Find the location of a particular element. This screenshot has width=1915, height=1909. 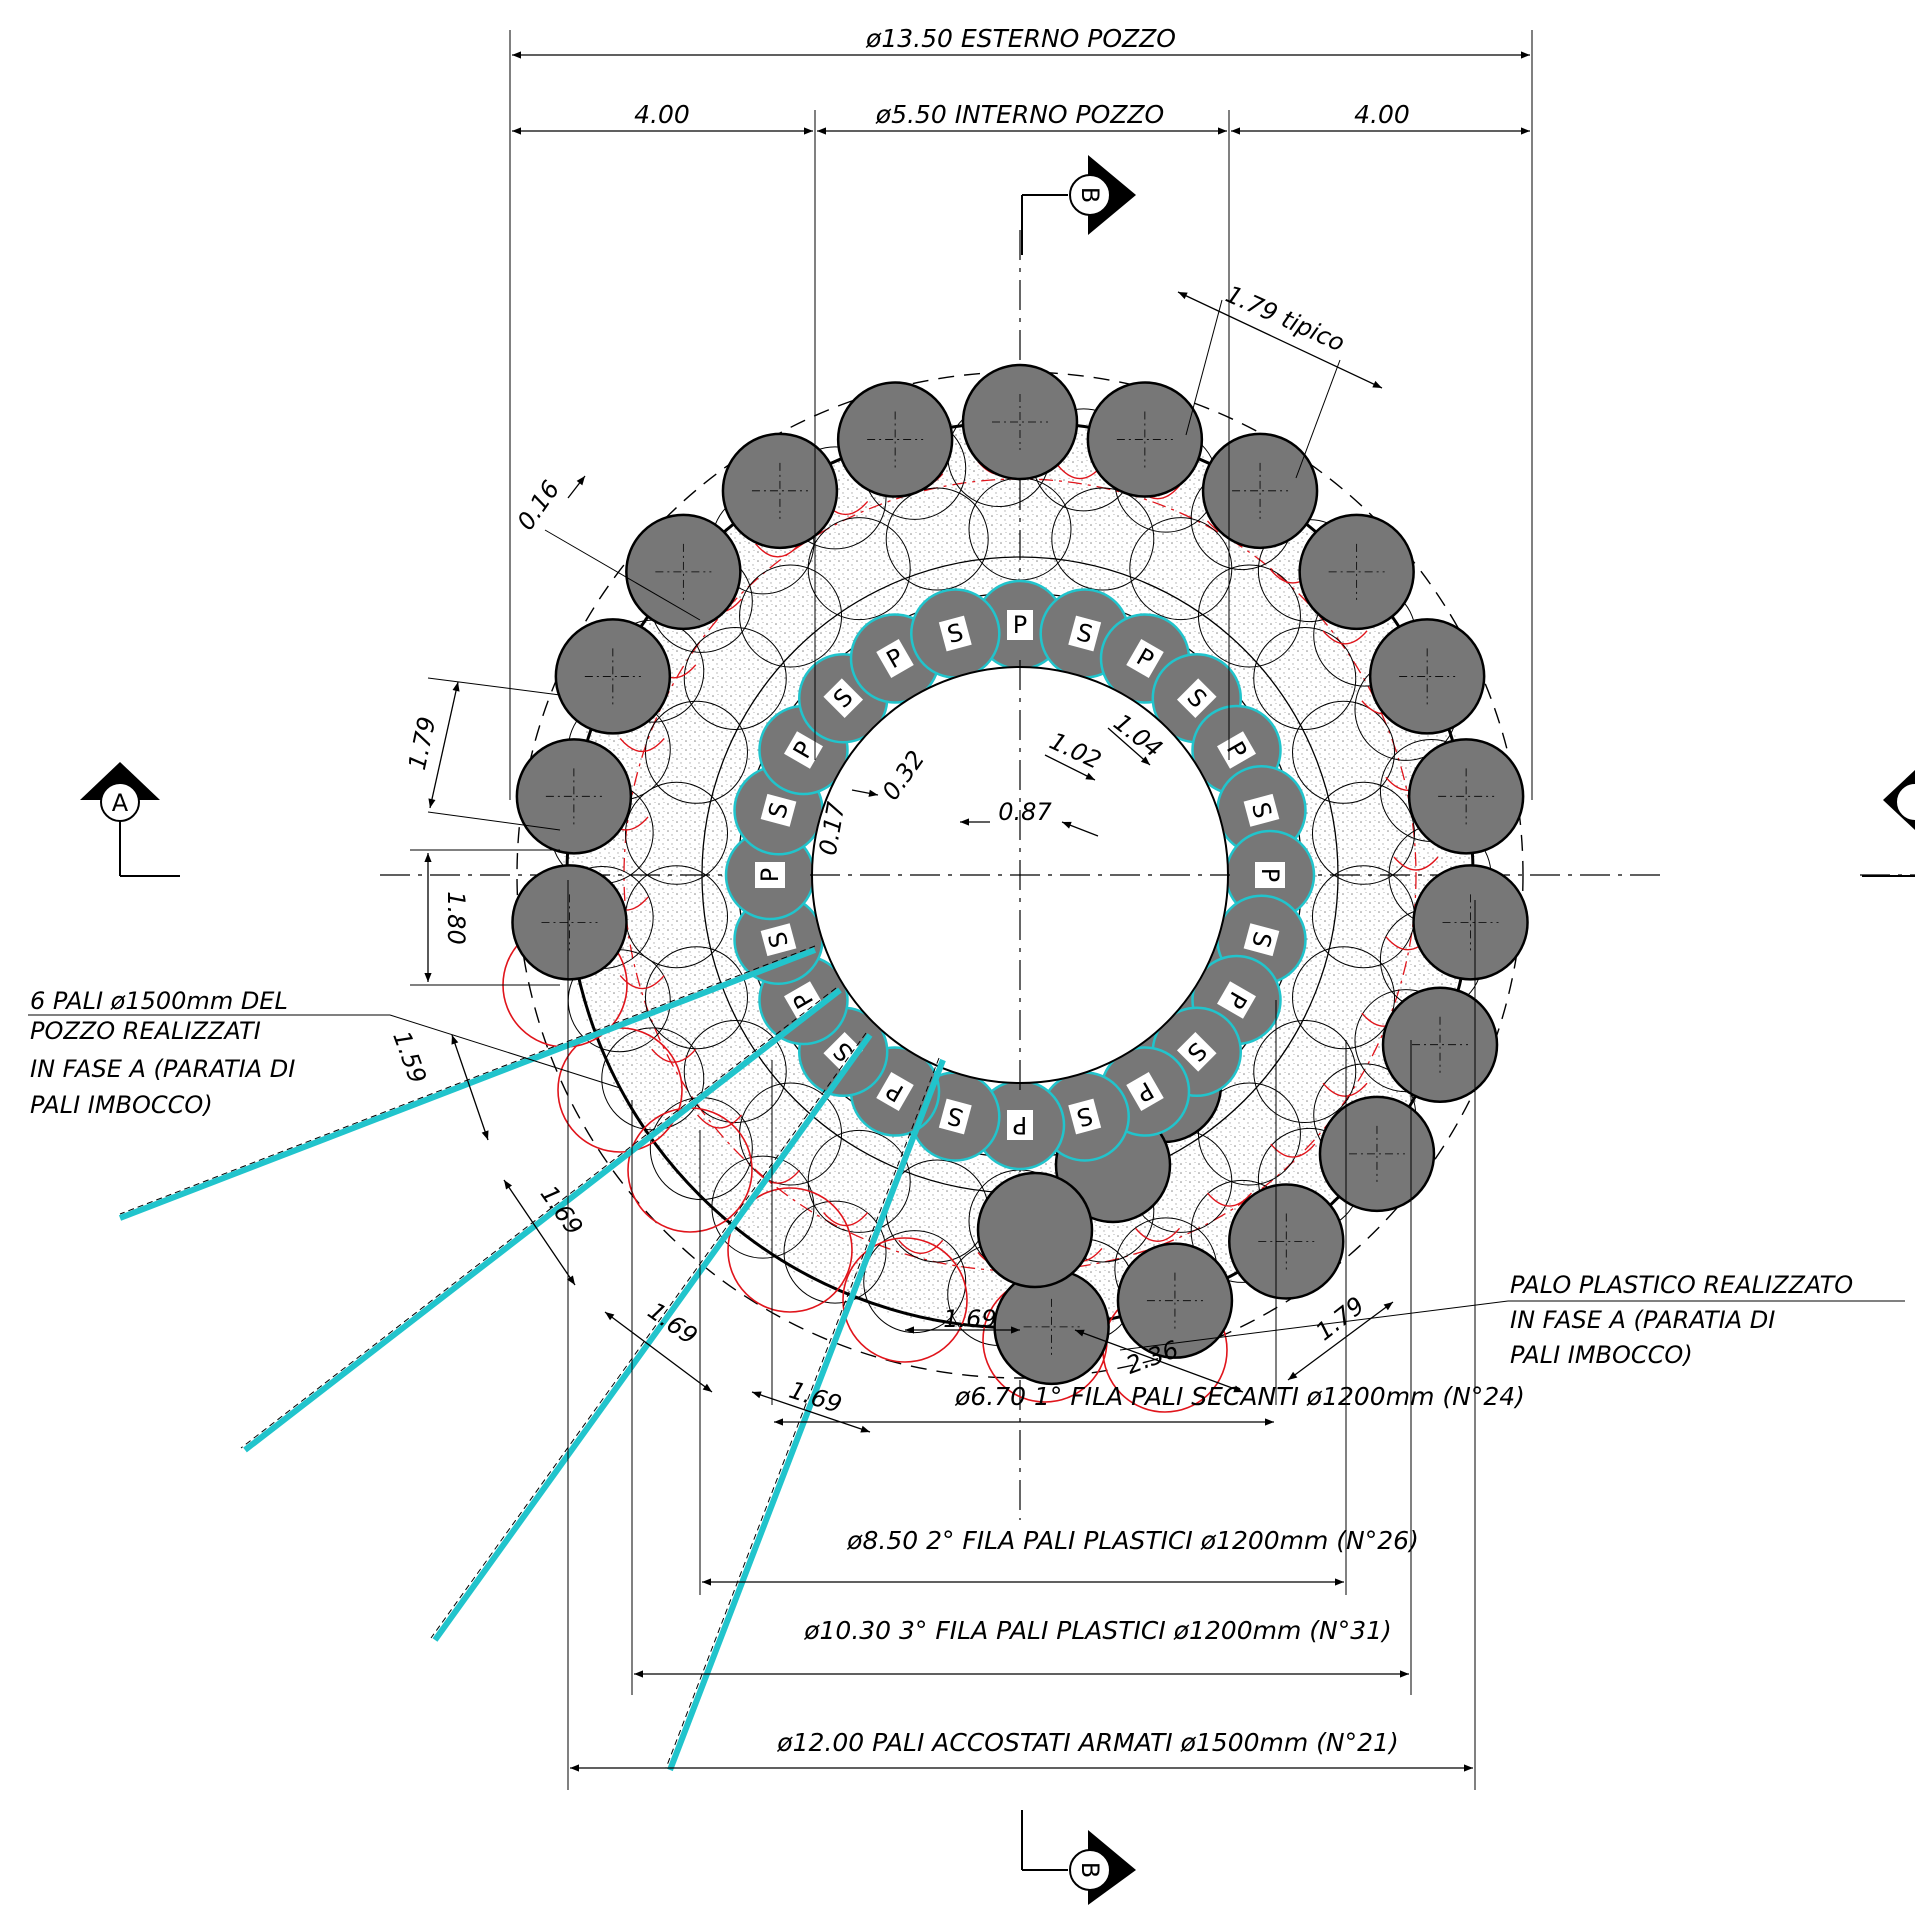

dim-1-69-d: 1.69 is located at coordinates (969, 1319).